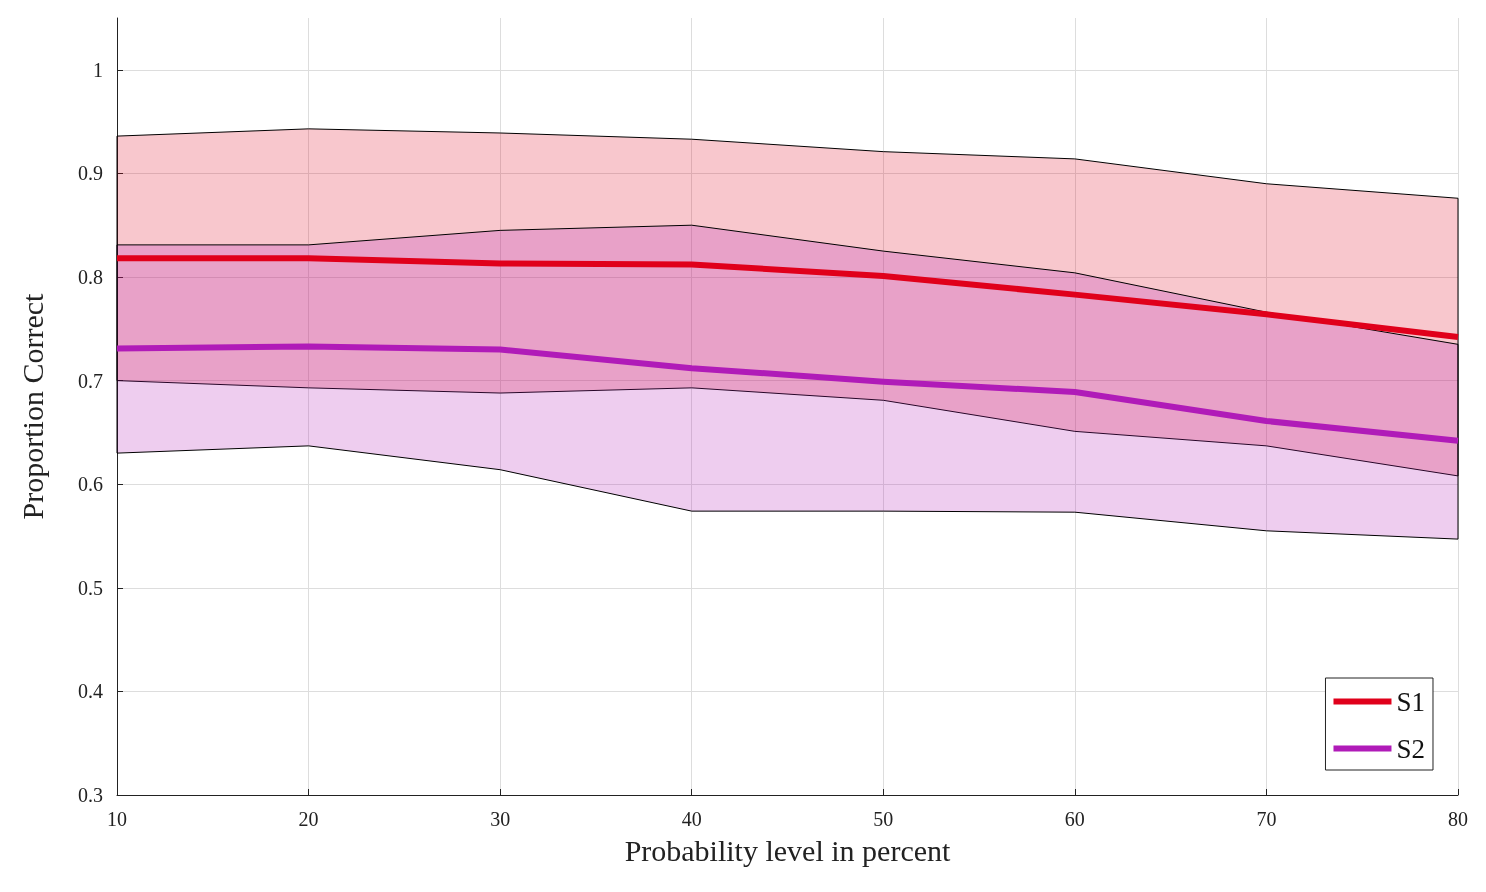 This screenshot has width=1486, height=892. Describe the element at coordinates (1266, 819) in the screenshot. I see `x-tick-label: 70` at that location.